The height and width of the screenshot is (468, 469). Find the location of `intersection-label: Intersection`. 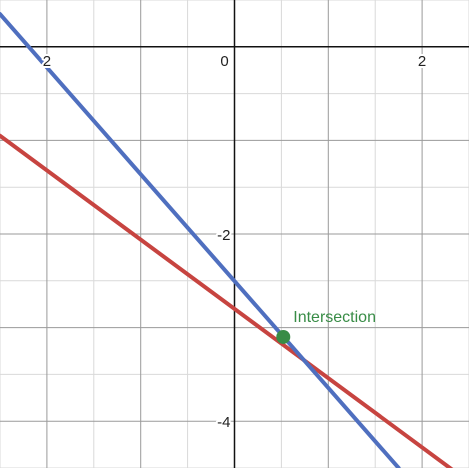

intersection-label: Intersection is located at coordinates (334, 317).